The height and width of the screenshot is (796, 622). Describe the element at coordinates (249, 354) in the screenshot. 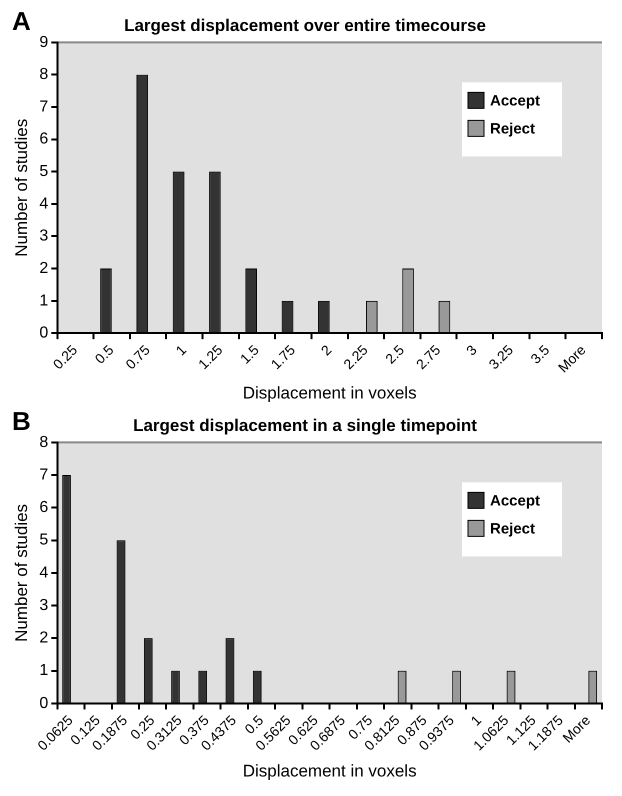

I see `x-tick-label: 1.5` at that location.